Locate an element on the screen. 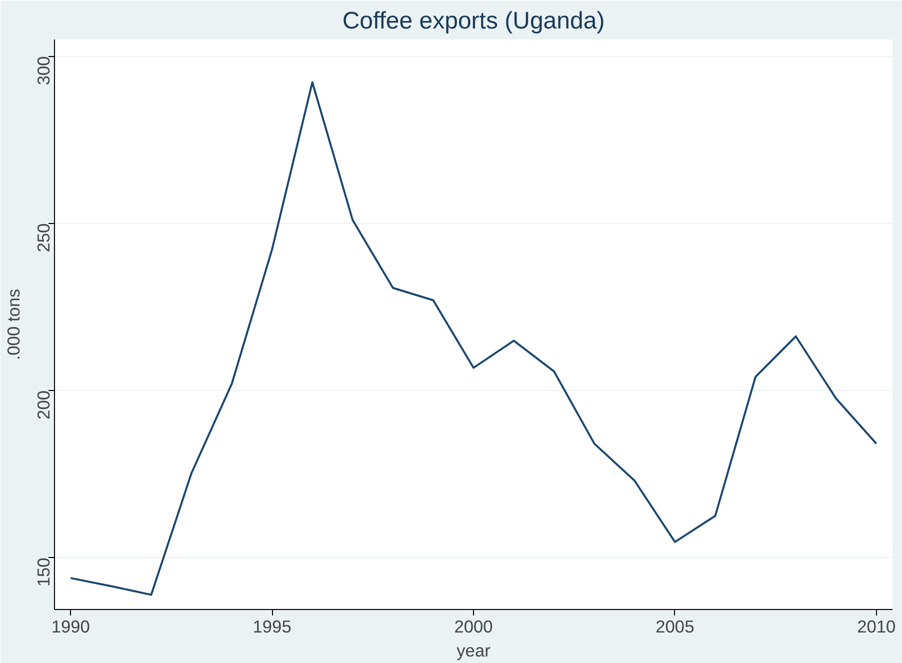  x-tick-label: 1995 is located at coordinates (272, 626).